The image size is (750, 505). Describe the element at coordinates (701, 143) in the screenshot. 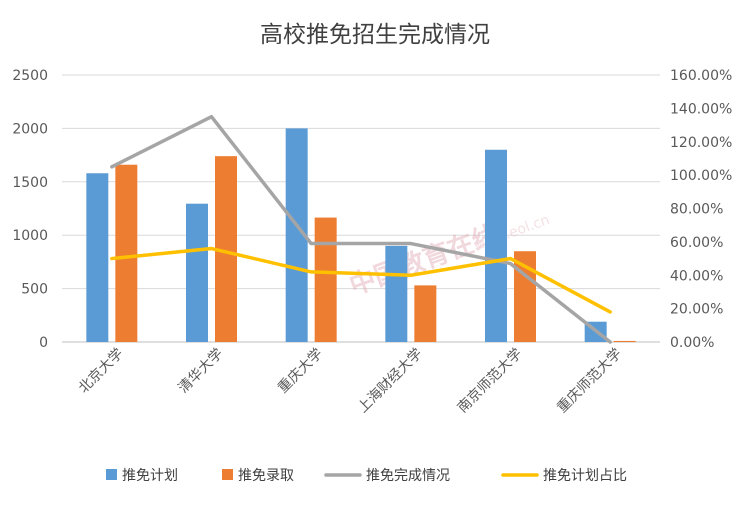

I see `y-right-tick-label: 120.00%` at that location.